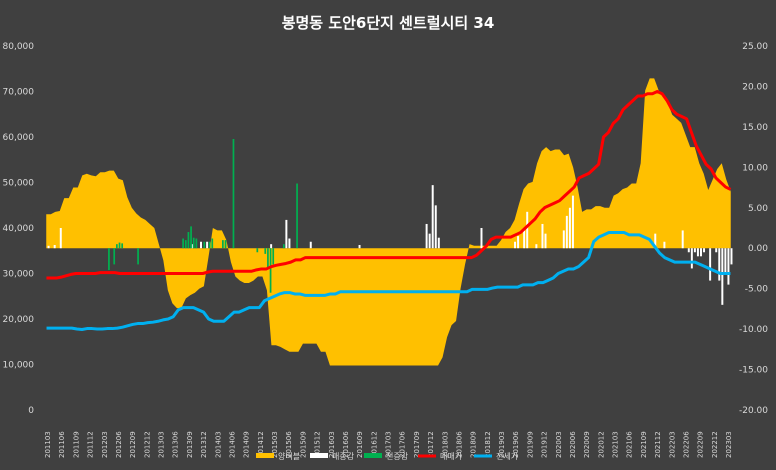  Describe the element at coordinates (388, 23) in the screenshot. I see `chart-title: 봉명동 도안6단지 센트럴시티 34` at that location.